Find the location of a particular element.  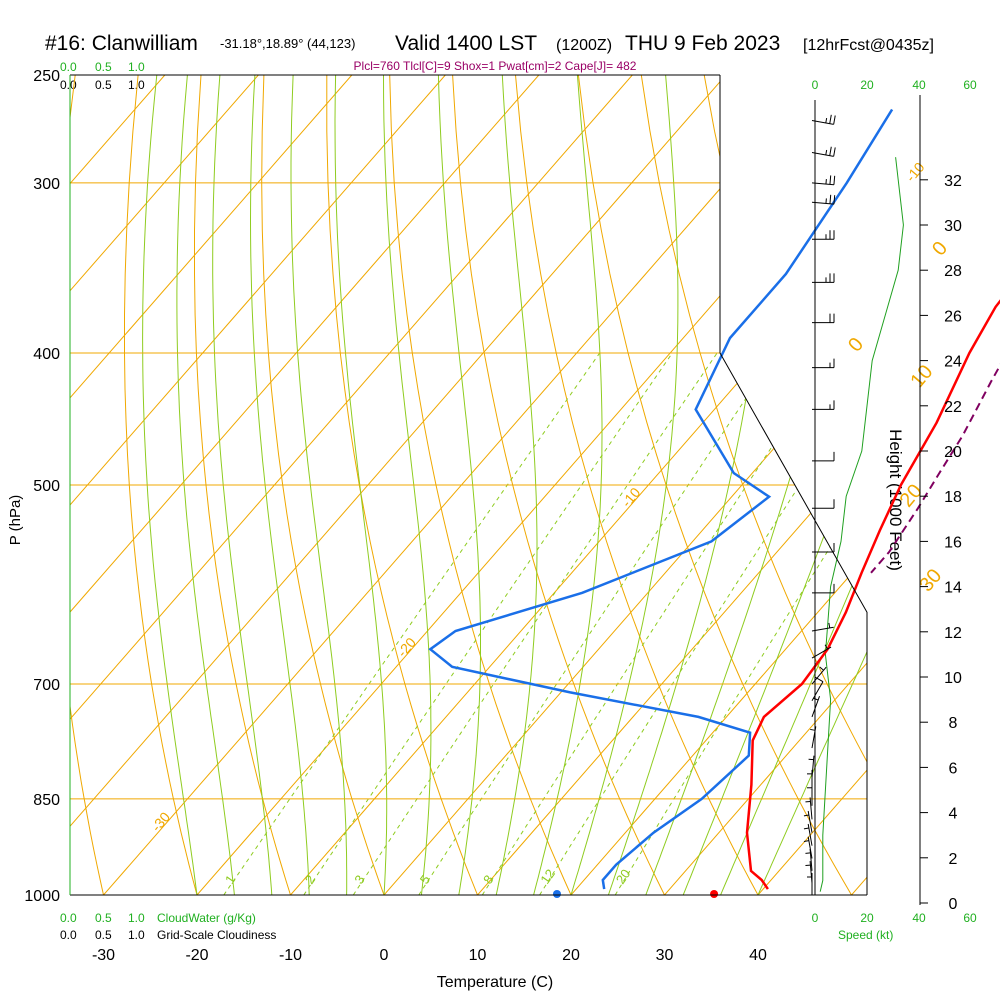

height-tick-label: 8 is located at coordinates (953, 723).